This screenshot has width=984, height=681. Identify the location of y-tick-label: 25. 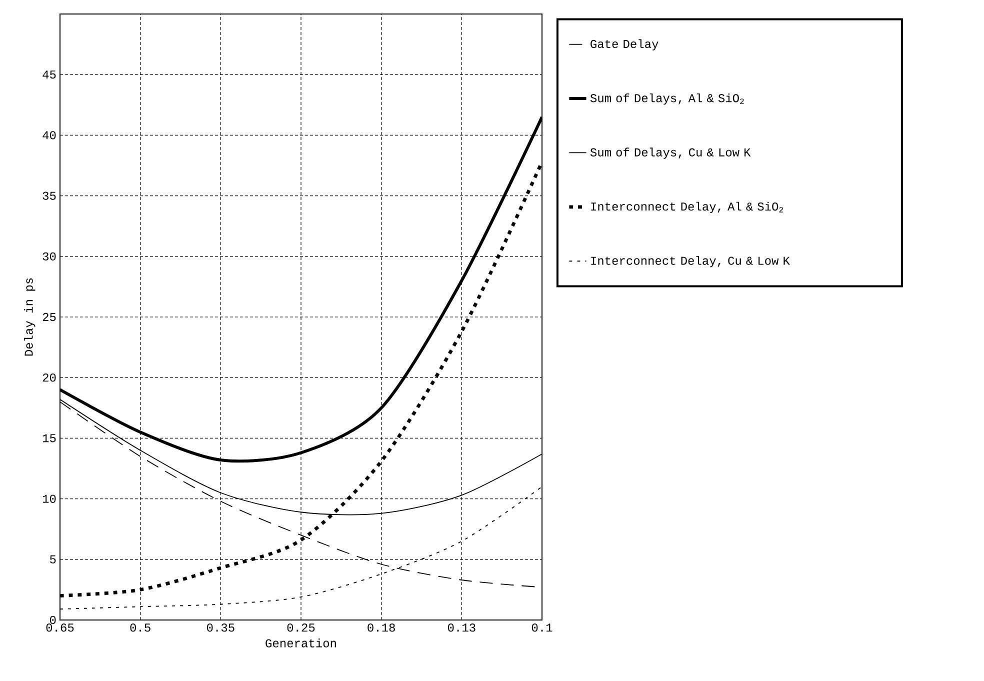
(49, 317).